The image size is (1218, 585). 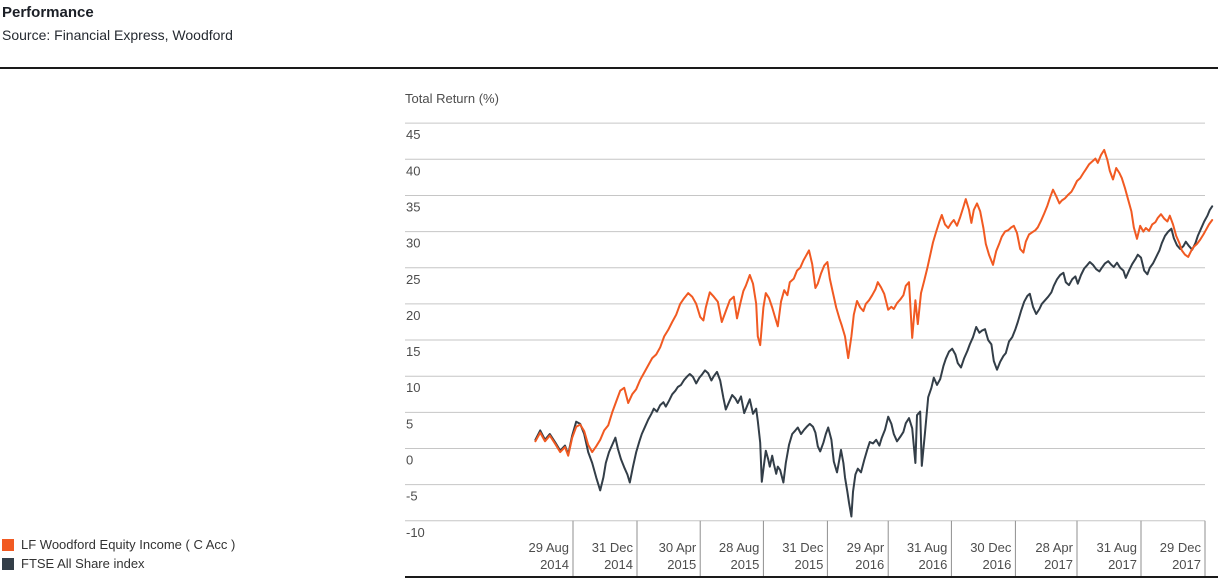 I want to click on x-tick-label-date: 28 Apr, so click(x=1054, y=547).